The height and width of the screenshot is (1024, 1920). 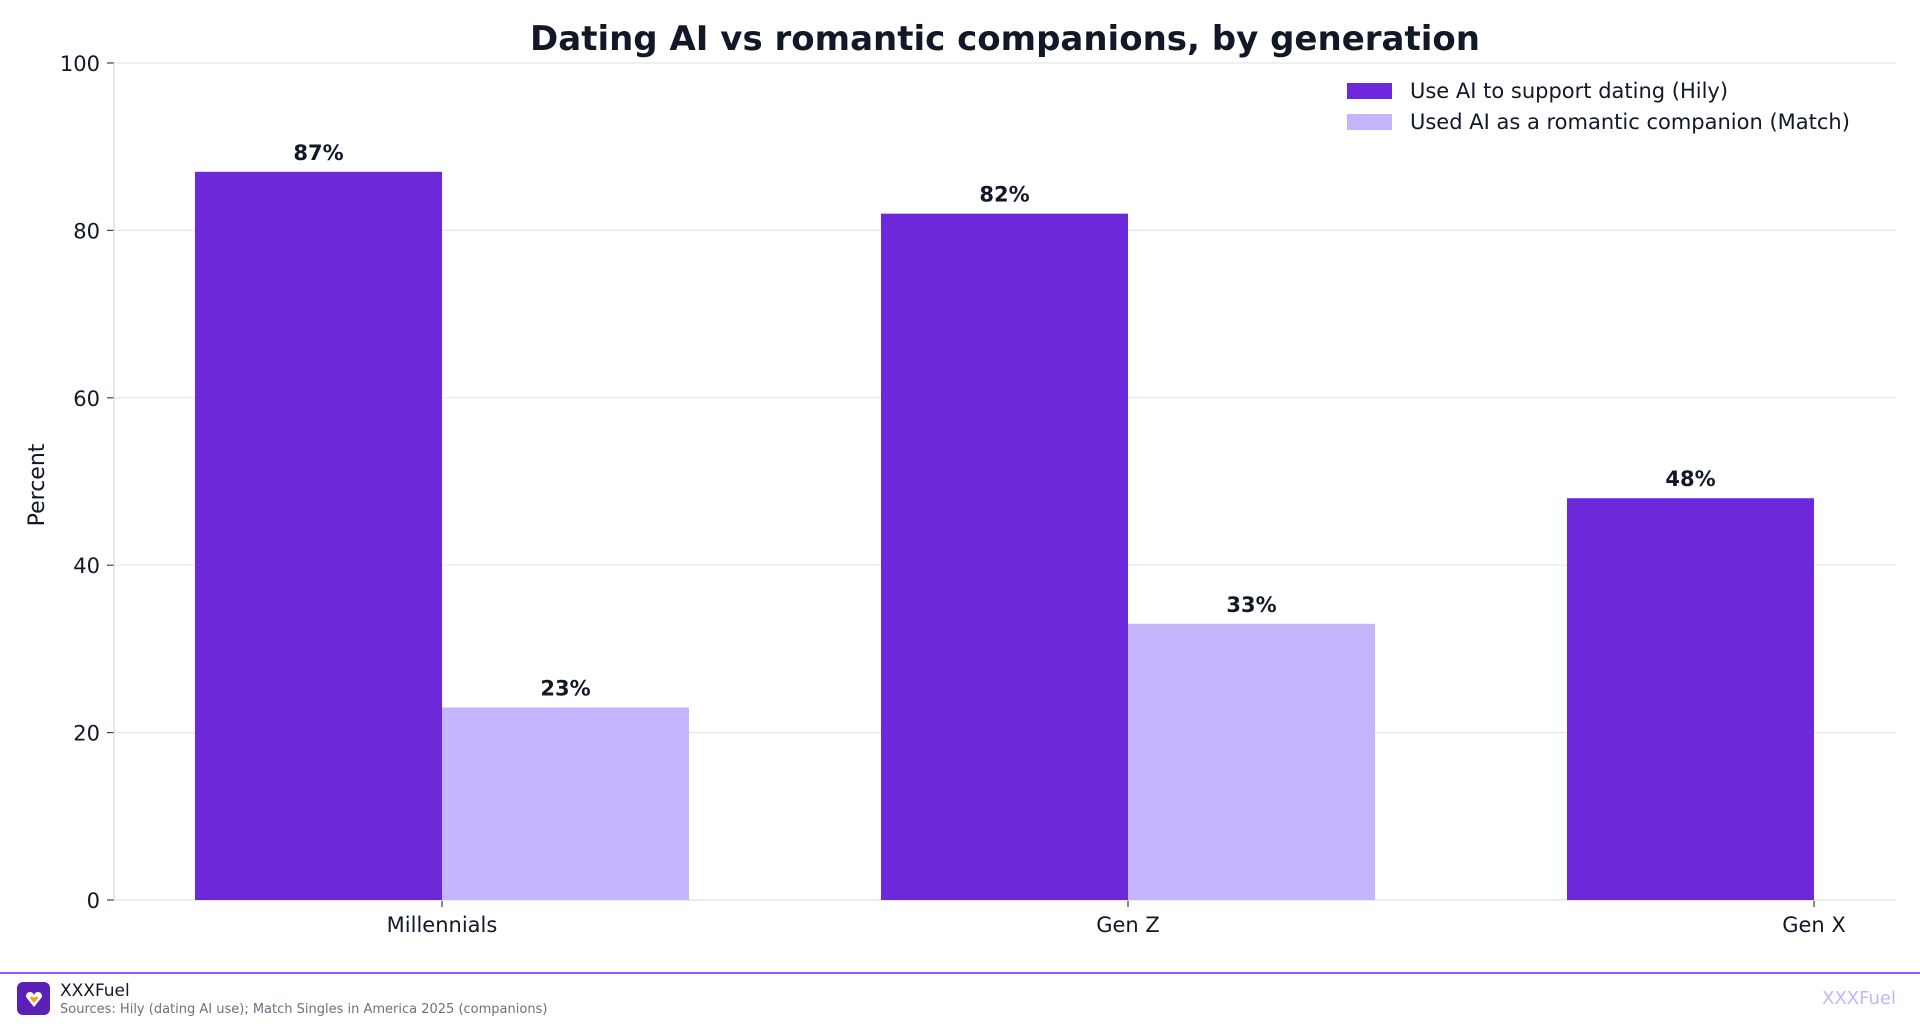 I want to click on x-tick-label: Gen X, so click(x=1814, y=925).